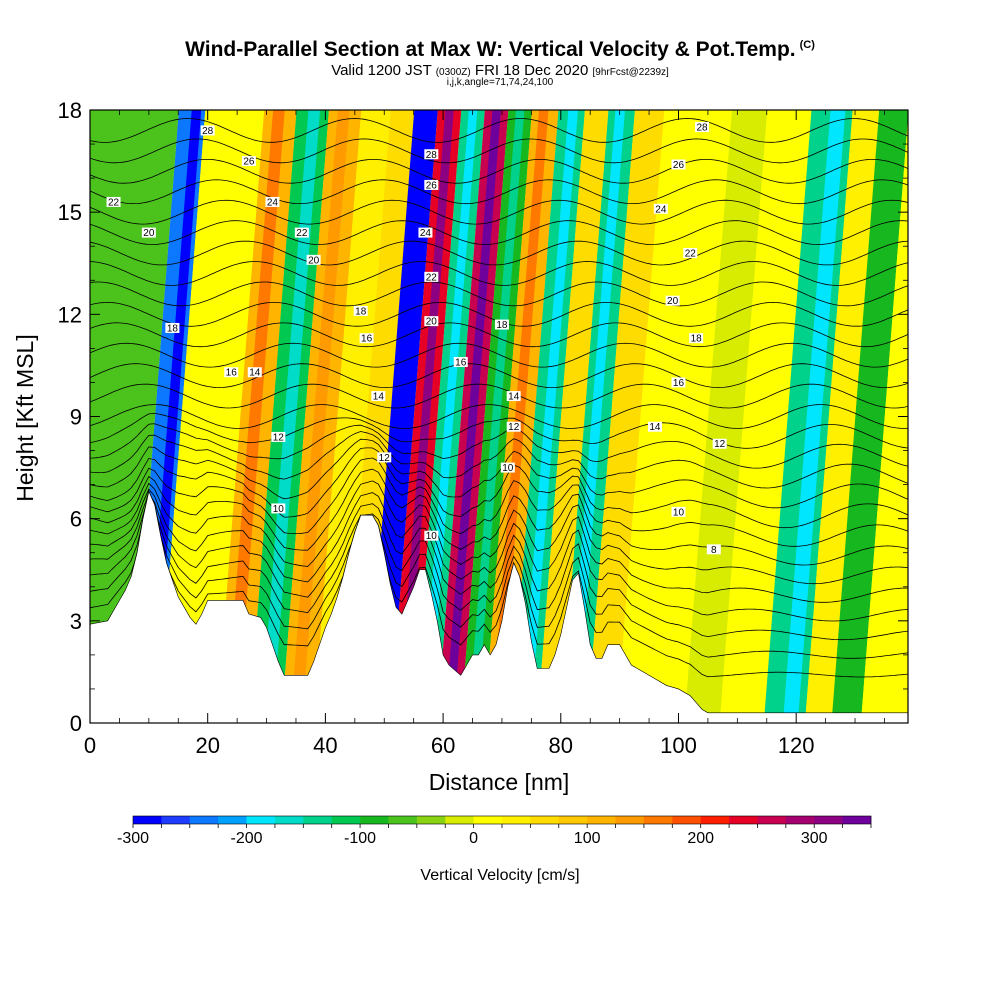 The width and height of the screenshot is (1000, 1000). Describe the element at coordinates (25, 417) in the screenshot. I see `y-axis-title: Height [Kft MSL]` at that location.